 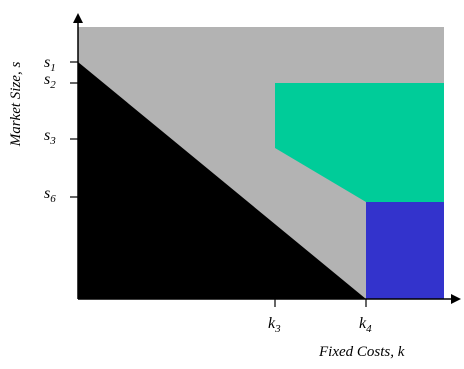 What do you see at coordinates (274, 325) in the screenshot?
I see `x-tick-label-k3: k3` at bounding box center [274, 325].